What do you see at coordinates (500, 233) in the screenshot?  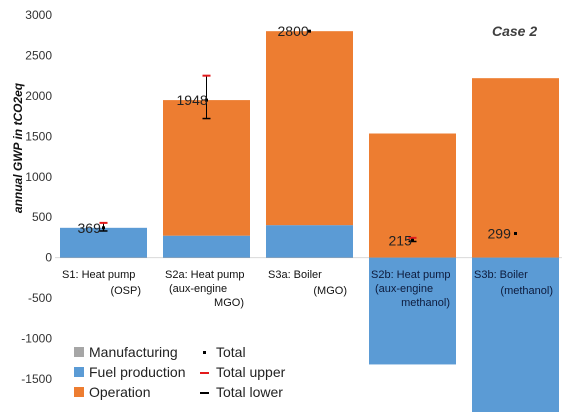 I see `data-label: 299` at bounding box center [500, 233].